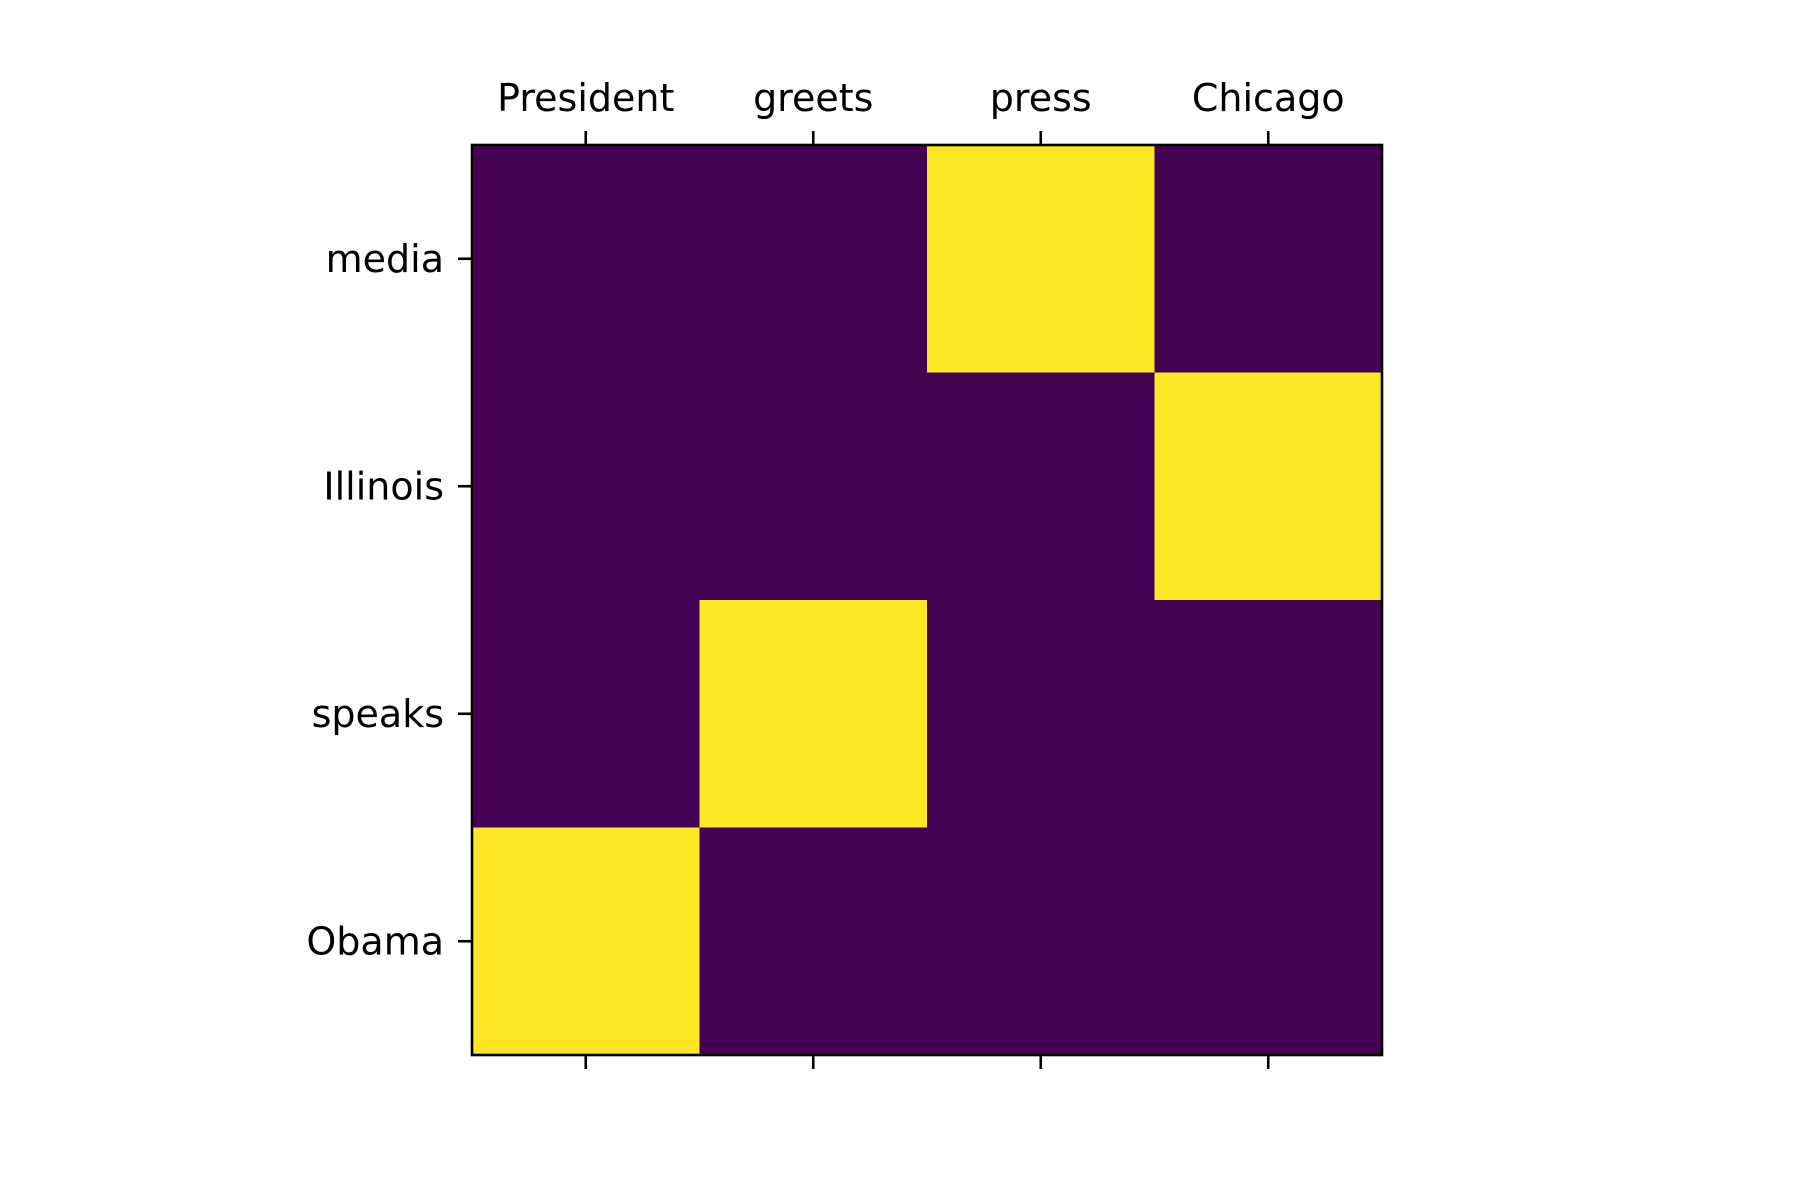  Describe the element at coordinates (927, 1062) in the screenshot. I see `x-axis-bottom` at that location.